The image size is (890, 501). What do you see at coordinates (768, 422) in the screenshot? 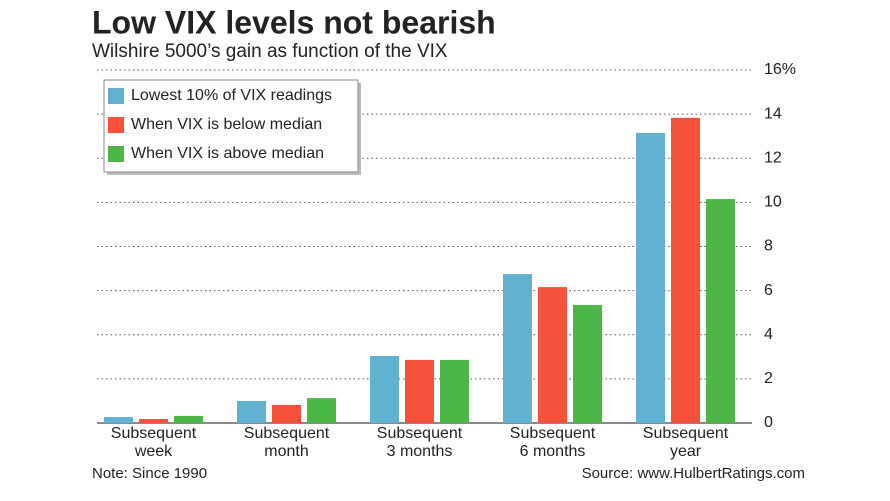
I see `y-tick-label: 0` at bounding box center [768, 422].